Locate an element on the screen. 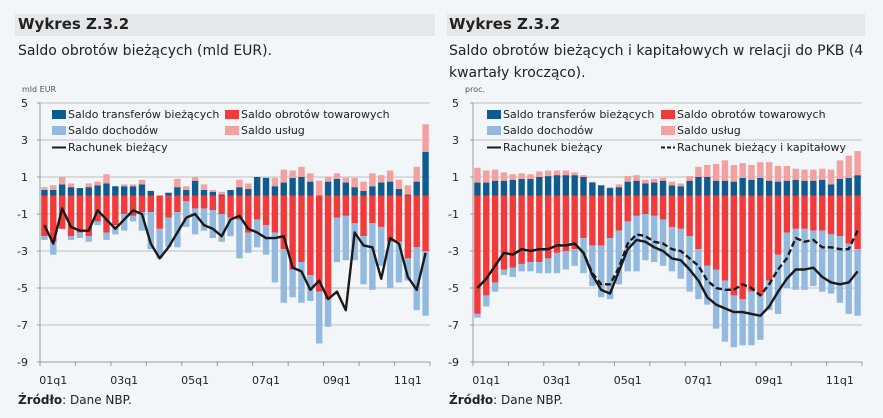 Image resolution: width=883 pixels, height=418 pixels. x-tick-label: 09q1 is located at coordinates (337, 380).